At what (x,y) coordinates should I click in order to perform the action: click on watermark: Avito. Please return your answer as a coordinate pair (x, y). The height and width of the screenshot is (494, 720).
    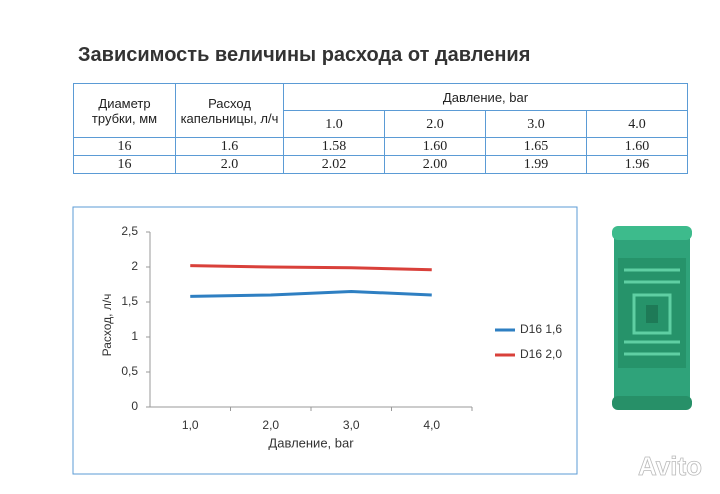
    Looking at the image, I should click on (670, 466).